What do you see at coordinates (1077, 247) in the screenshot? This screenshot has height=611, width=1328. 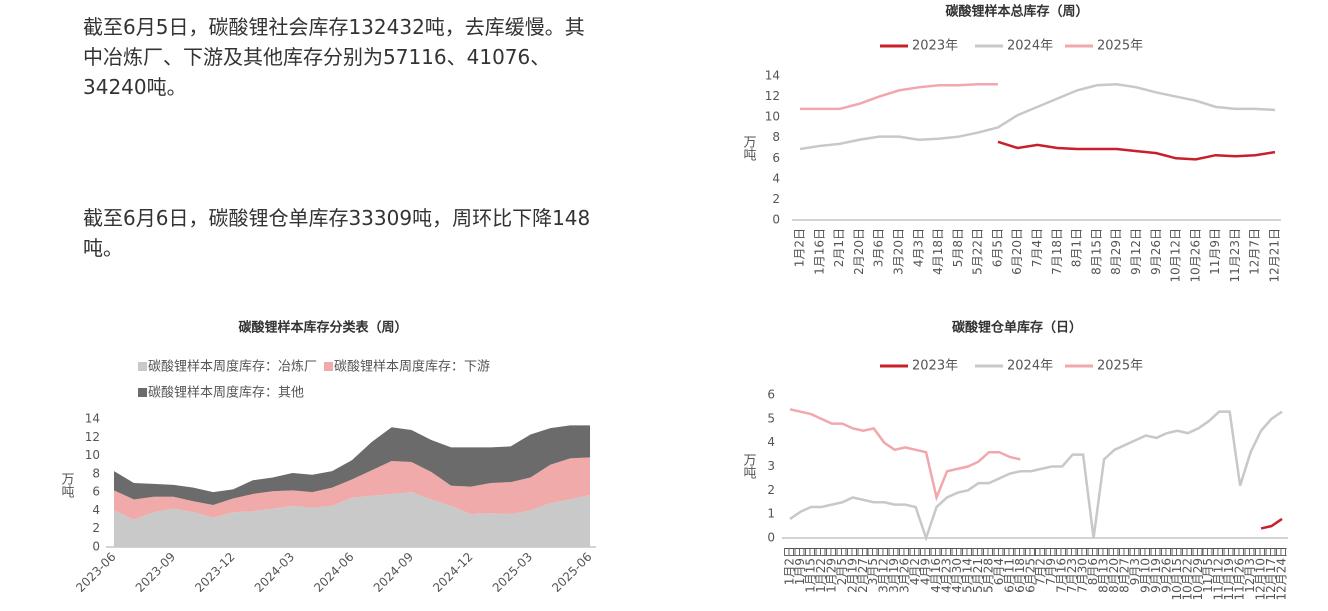 I see `x-tick-label: 8月1日` at bounding box center [1077, 247].